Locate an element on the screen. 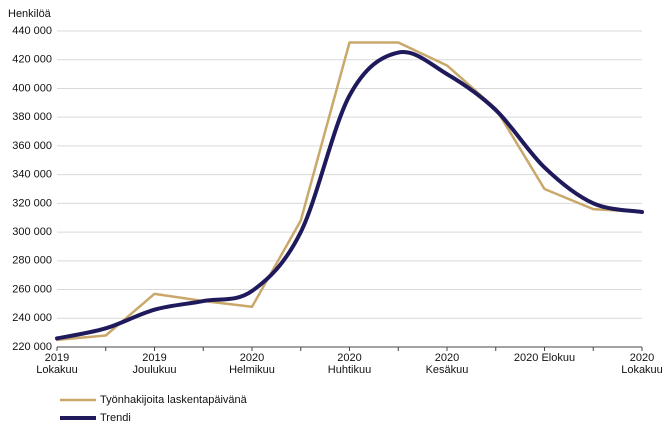 The height and width of the screenshot is (428, 664). x-tick-label: 2020 Lokakuu is located at coordinates (642, 364).